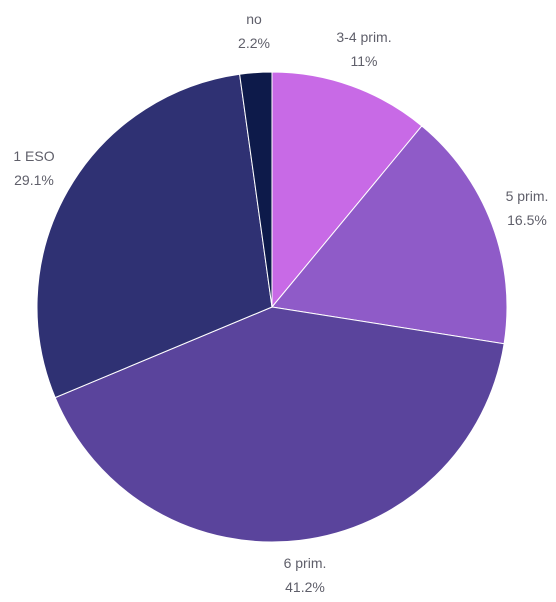  What do you see at coordinates (364, 61) in the screenshot?
I see `slice-value-label: 11%` at bounding box center [364, 61].